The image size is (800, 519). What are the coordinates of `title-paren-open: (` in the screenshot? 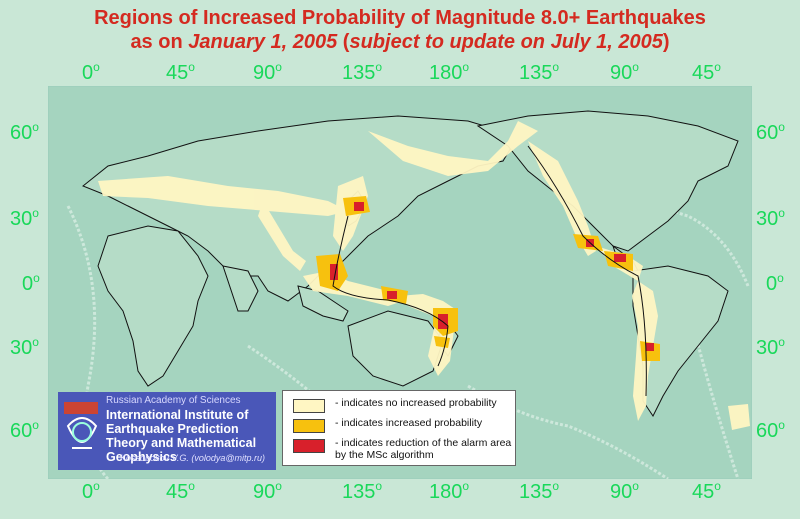 It's located at (343, 42).